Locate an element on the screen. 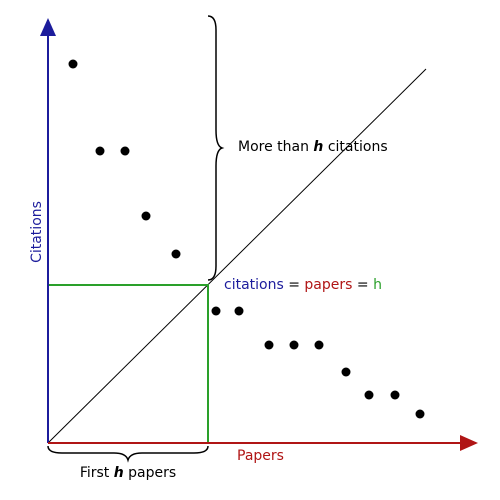 This screenshot has width=500, height=500. text: More than is located at coordinates (275, 147).